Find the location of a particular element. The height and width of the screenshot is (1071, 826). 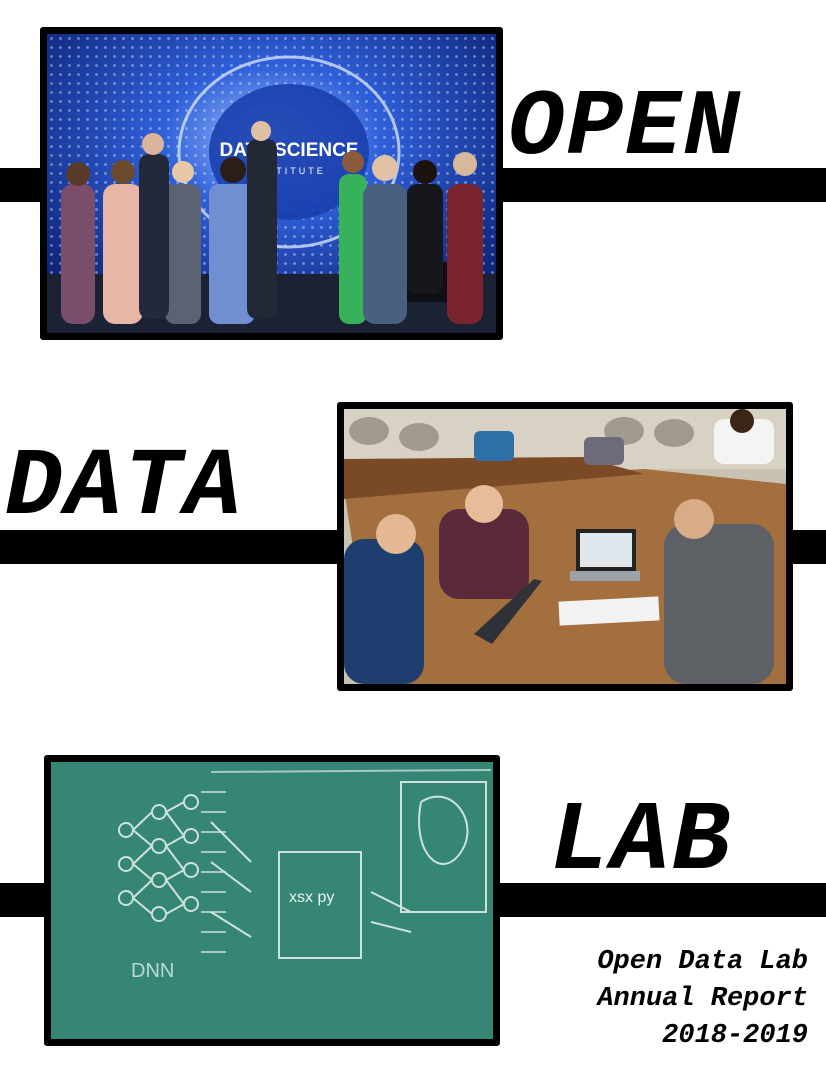

study-photo-image is located at coordinates (565, 546).